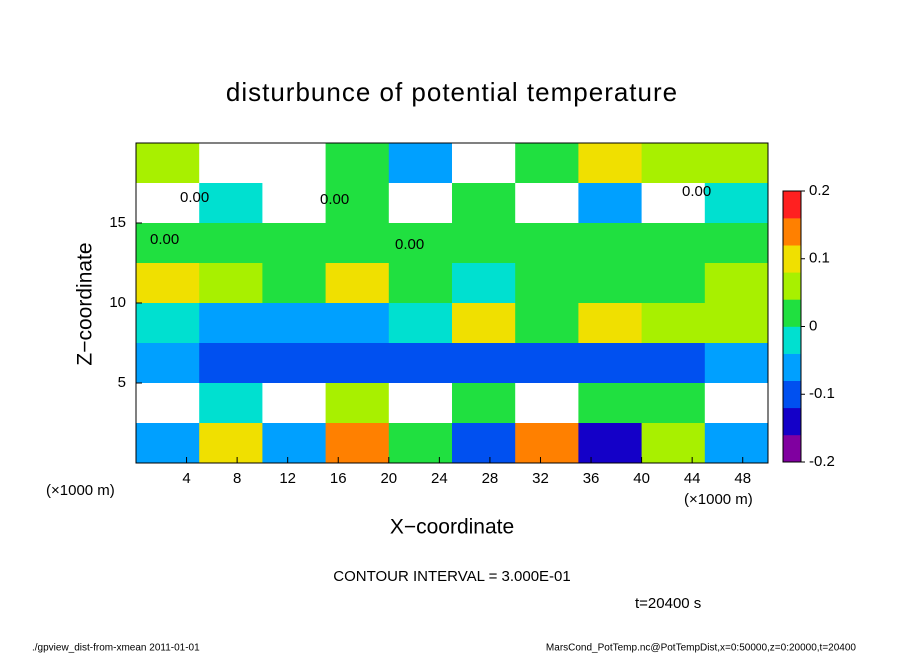 Image resolution: width=904 pixels, height=654 pixels. I want to click on footer-left: ./gpview_dist-from-xmean 2011-01-01, so click(116, 648).